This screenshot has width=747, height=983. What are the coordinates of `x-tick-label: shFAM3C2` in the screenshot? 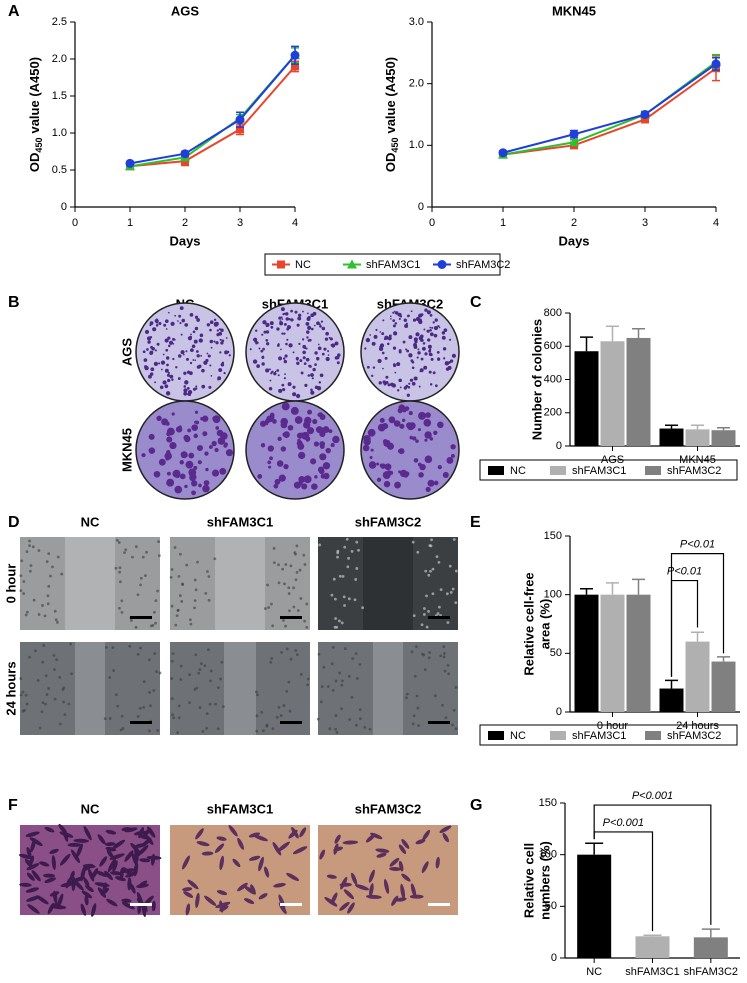 It's located at (711, 972).